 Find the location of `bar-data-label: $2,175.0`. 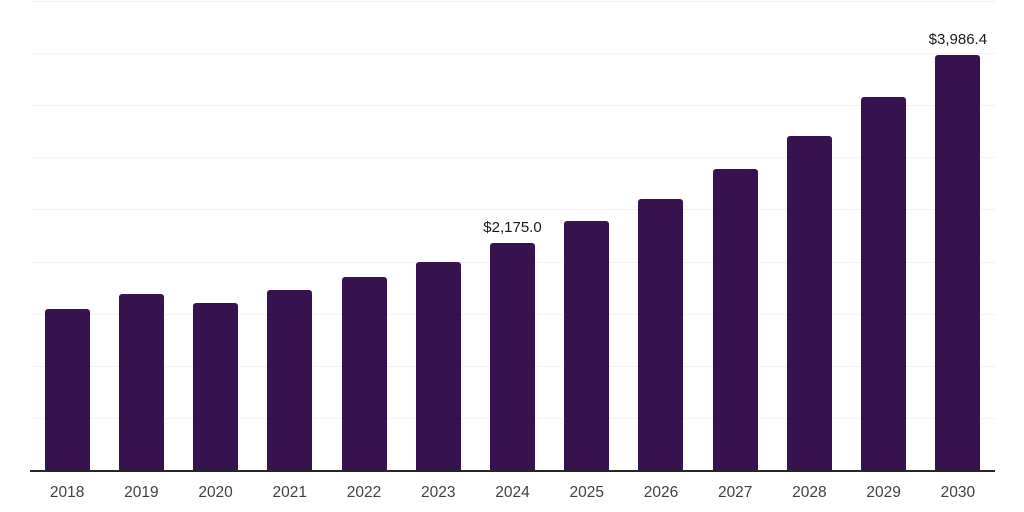

bar-data-label: $2,175.0 is located at coordinates (512, 228).